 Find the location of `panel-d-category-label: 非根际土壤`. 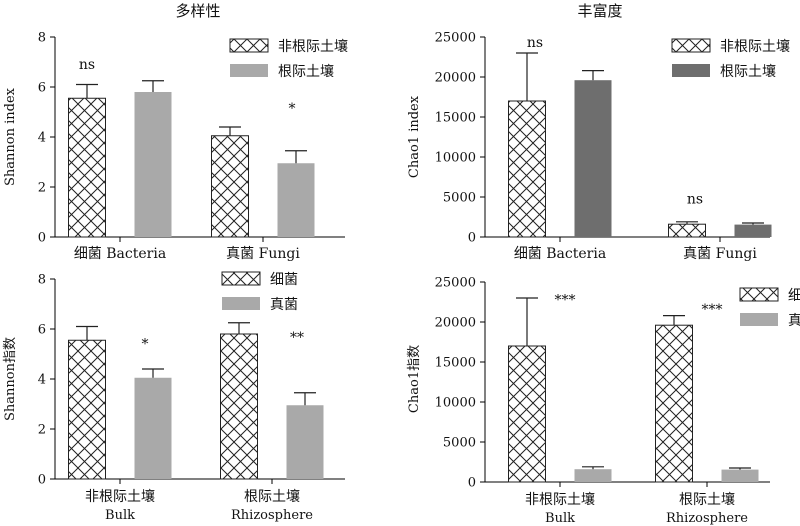

panel-d-category-label: 非根际土壤 is located at coordinates (560, 499).